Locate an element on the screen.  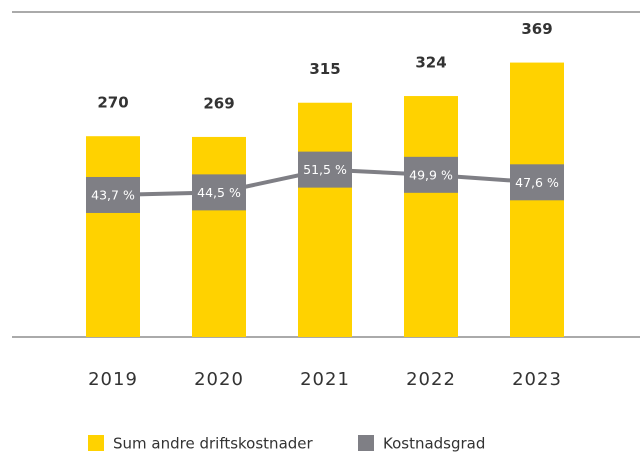
x-tick-label: 2023 is located at coordinates (537, 379).